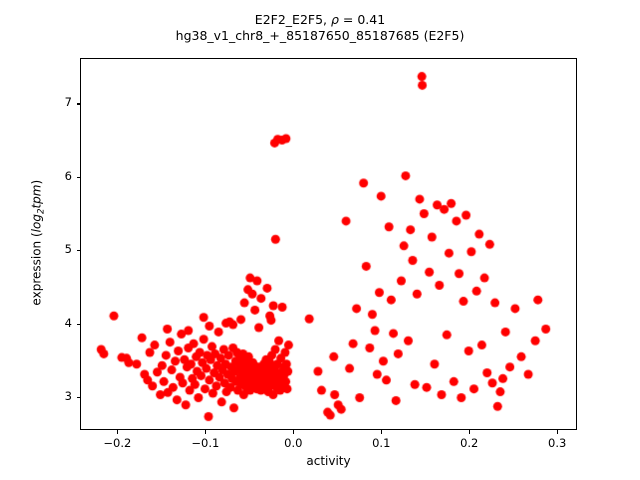  Describe the element at coordinates (68, 249) in the screenshot. I see `y-tick-label: 5` at that location.